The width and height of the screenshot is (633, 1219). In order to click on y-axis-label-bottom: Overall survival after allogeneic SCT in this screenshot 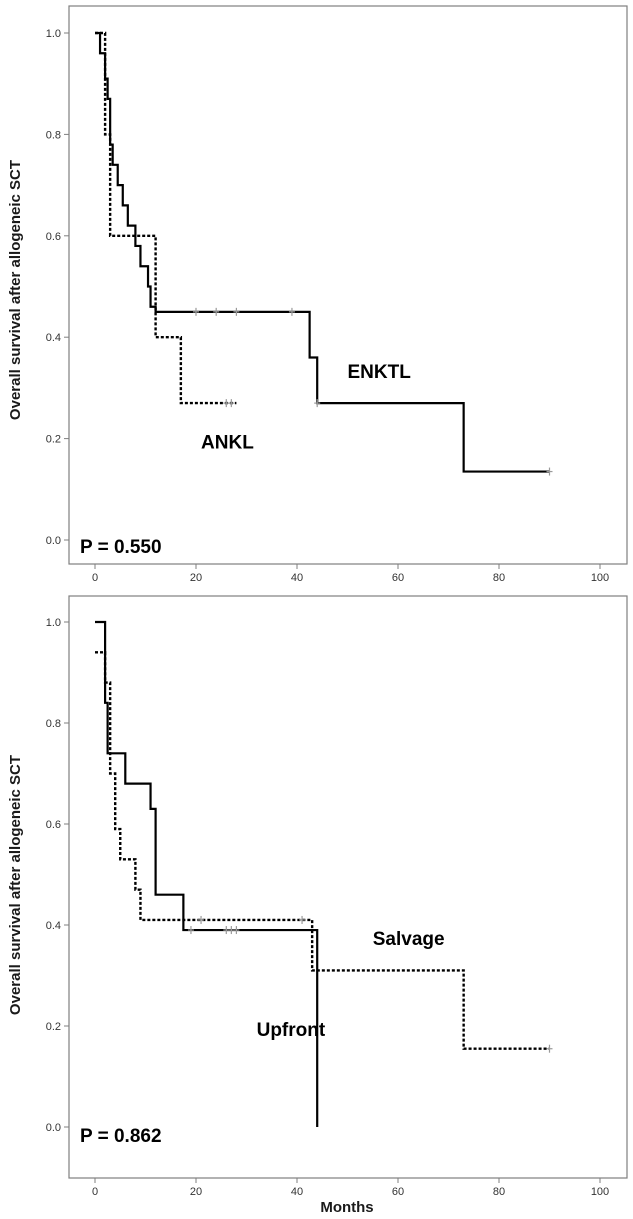, I will do `click(15, 885)`.